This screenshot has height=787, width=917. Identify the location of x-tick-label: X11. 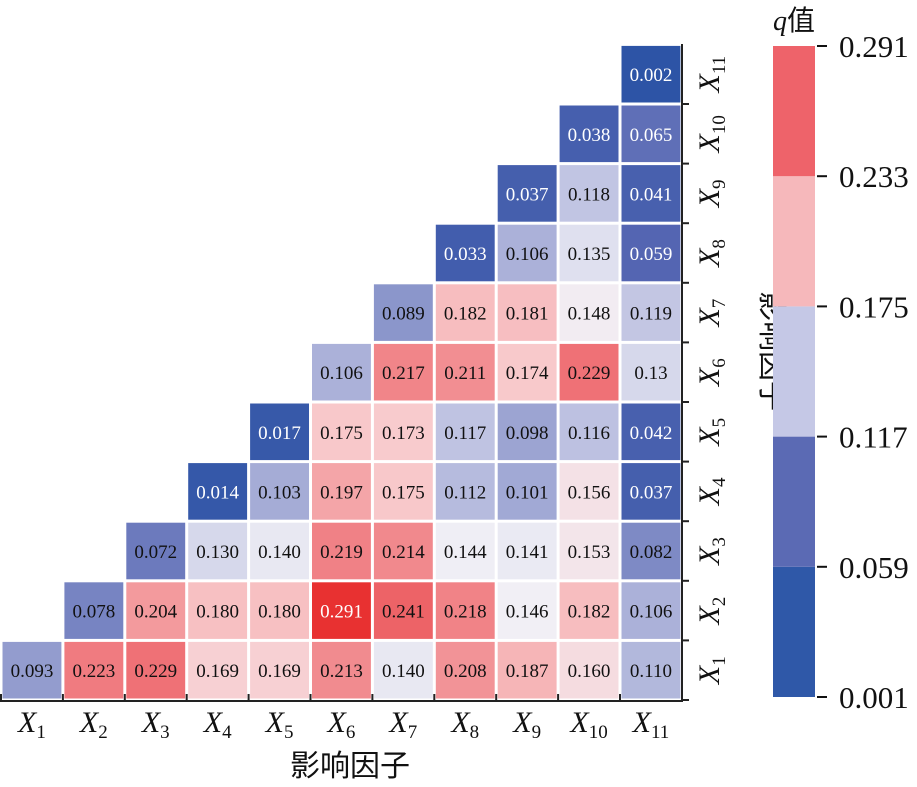
(651, 724).